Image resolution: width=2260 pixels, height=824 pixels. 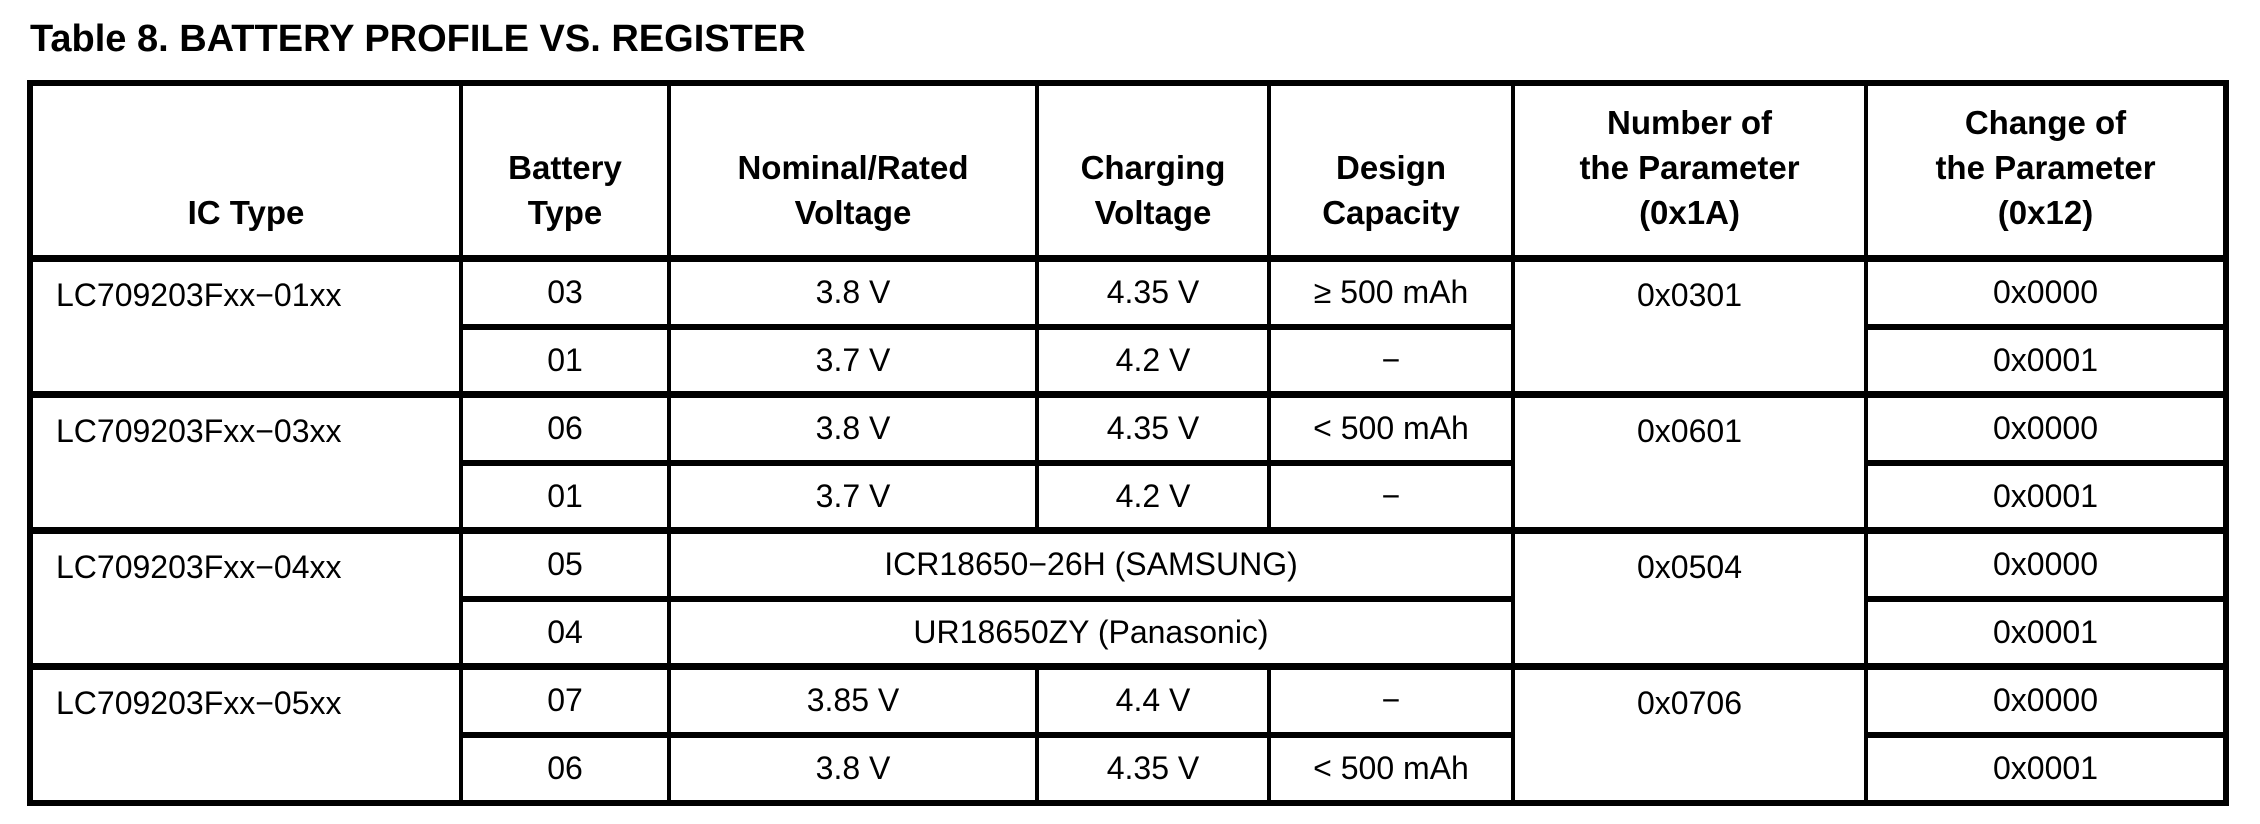 What do you see at coordinates (565, 700) in the screenshot?
I see `cell-battery-type: 07` at bounding box center [565, 700].